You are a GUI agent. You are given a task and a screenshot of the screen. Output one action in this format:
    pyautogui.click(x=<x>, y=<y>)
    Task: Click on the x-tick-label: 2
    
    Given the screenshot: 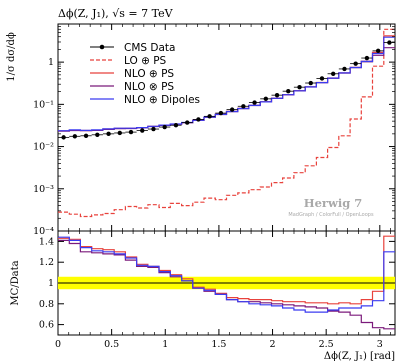 What is the action you would take?
    pyautogui.click(x=273, y=344)
    